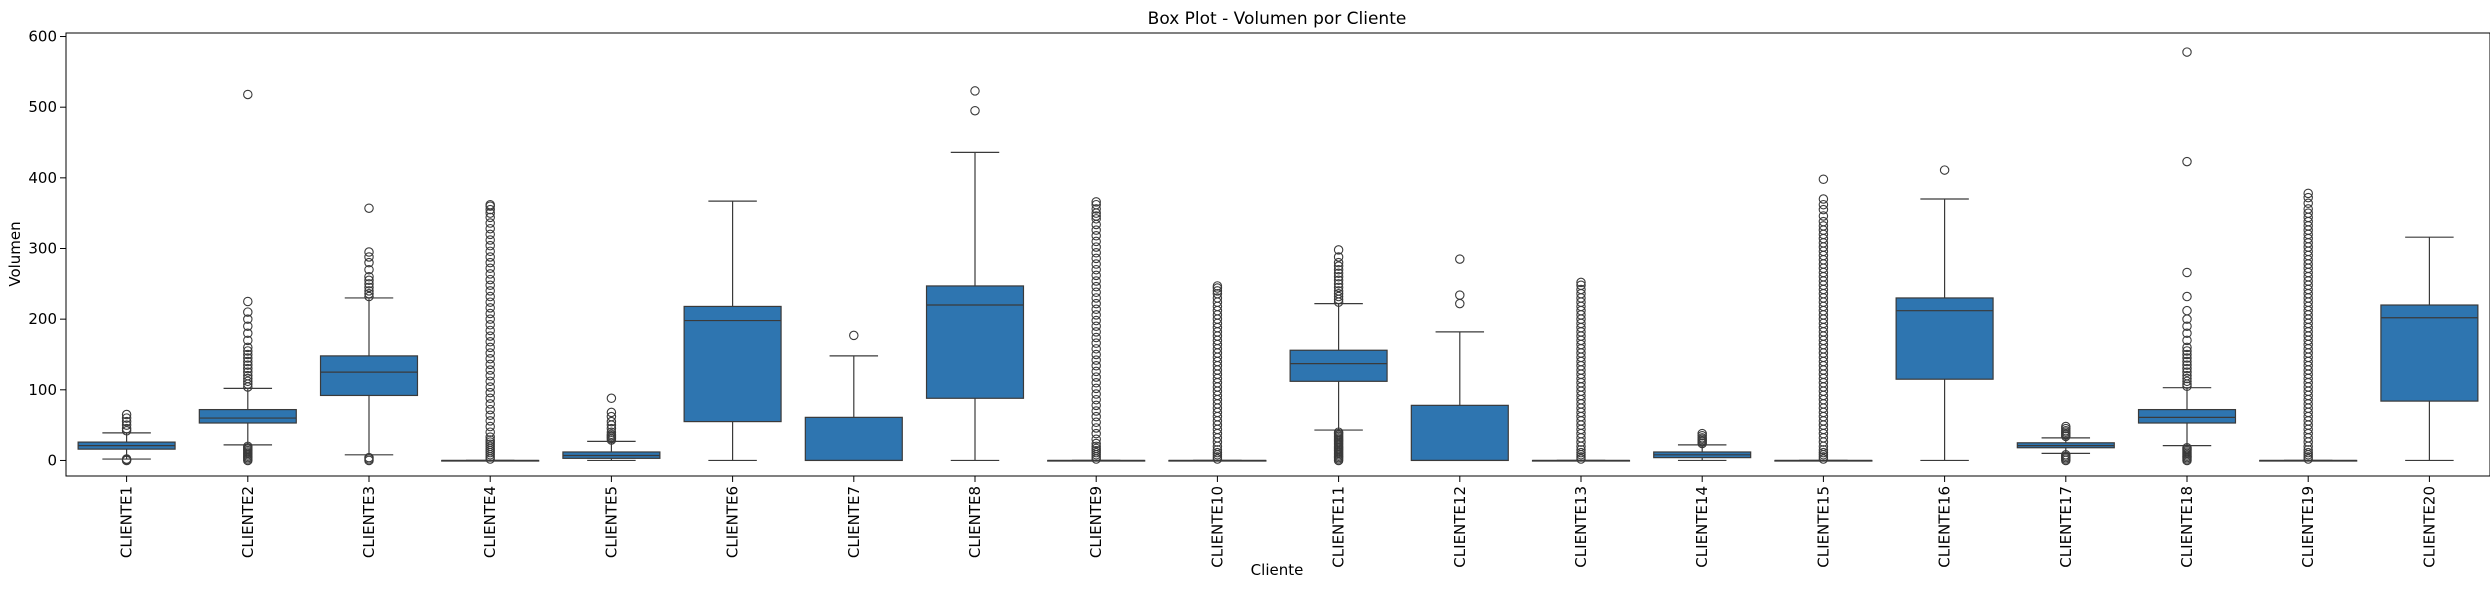 This screenshot has height=590, width=2490. What do you see at coordinates (1702, 527) in the screenshot?
I see `x-tick-label: CLIENTE14` at bounding box center [1702, 527].